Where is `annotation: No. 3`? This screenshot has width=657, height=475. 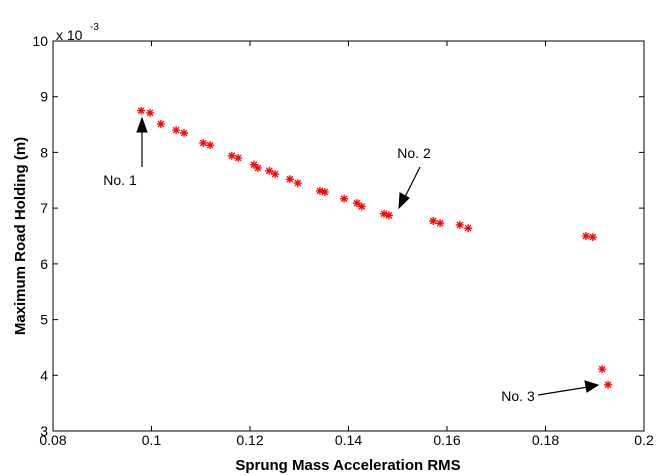 annotation: No. 3 is located at coordinates (518, 396).